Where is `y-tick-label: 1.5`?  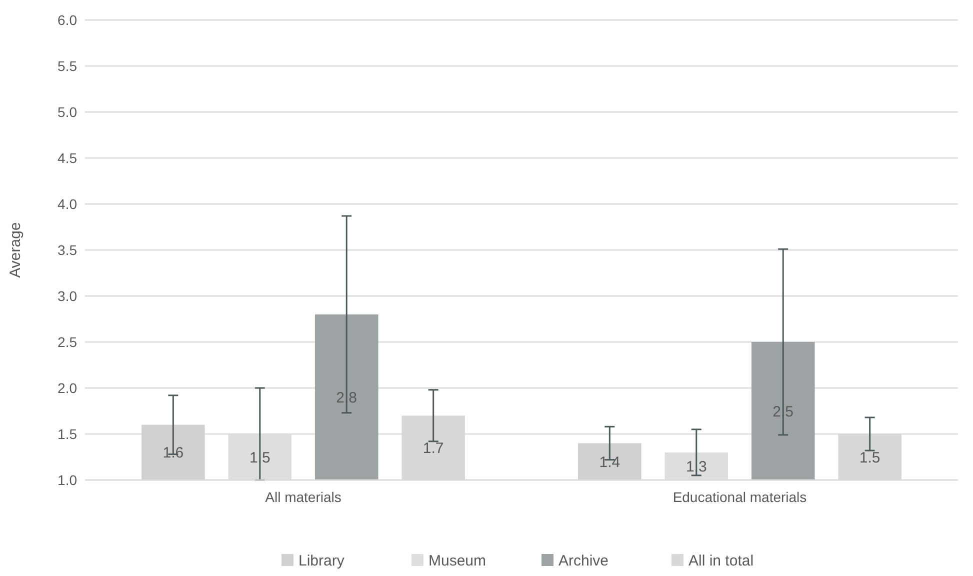 y-tick-label: 1.5 is located at coordinates (68, 434).